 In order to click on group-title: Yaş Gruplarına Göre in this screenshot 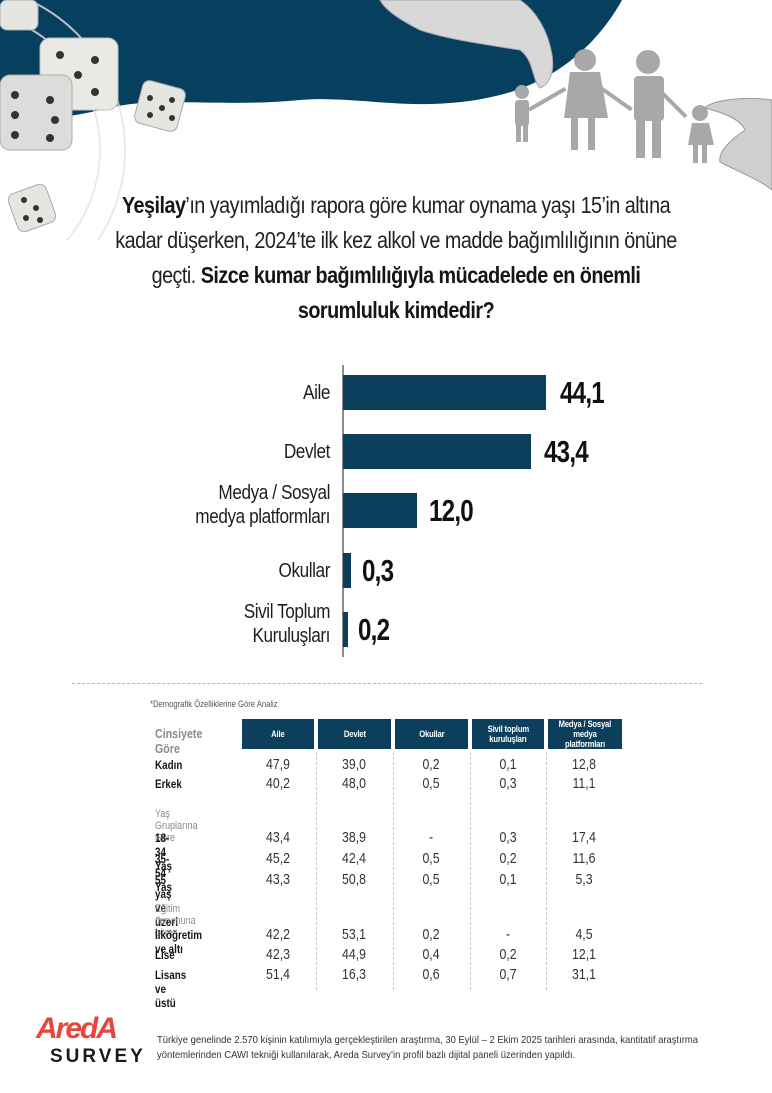, I will do `click(176, 826)`.